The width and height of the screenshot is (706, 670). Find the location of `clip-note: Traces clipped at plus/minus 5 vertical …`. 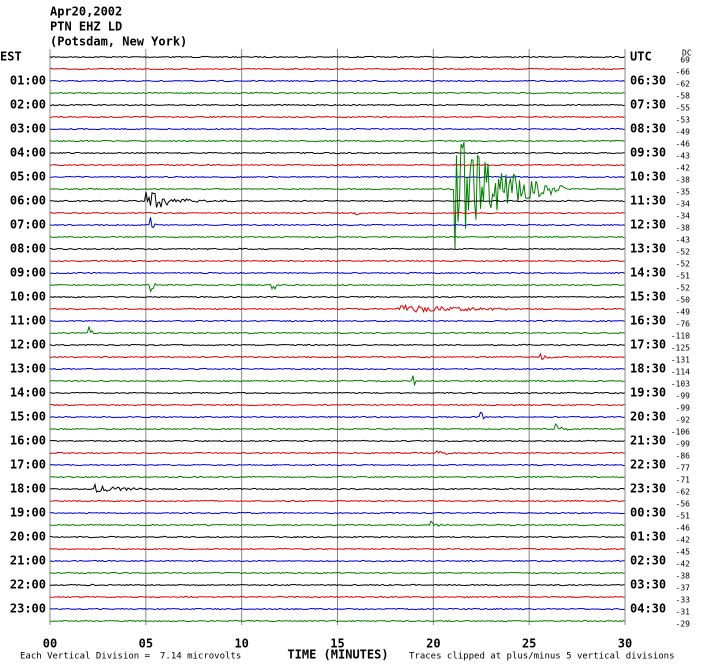

clip-note: Traces clipped at plus/minus 5 vertical … is located at coordinates (542, 657).